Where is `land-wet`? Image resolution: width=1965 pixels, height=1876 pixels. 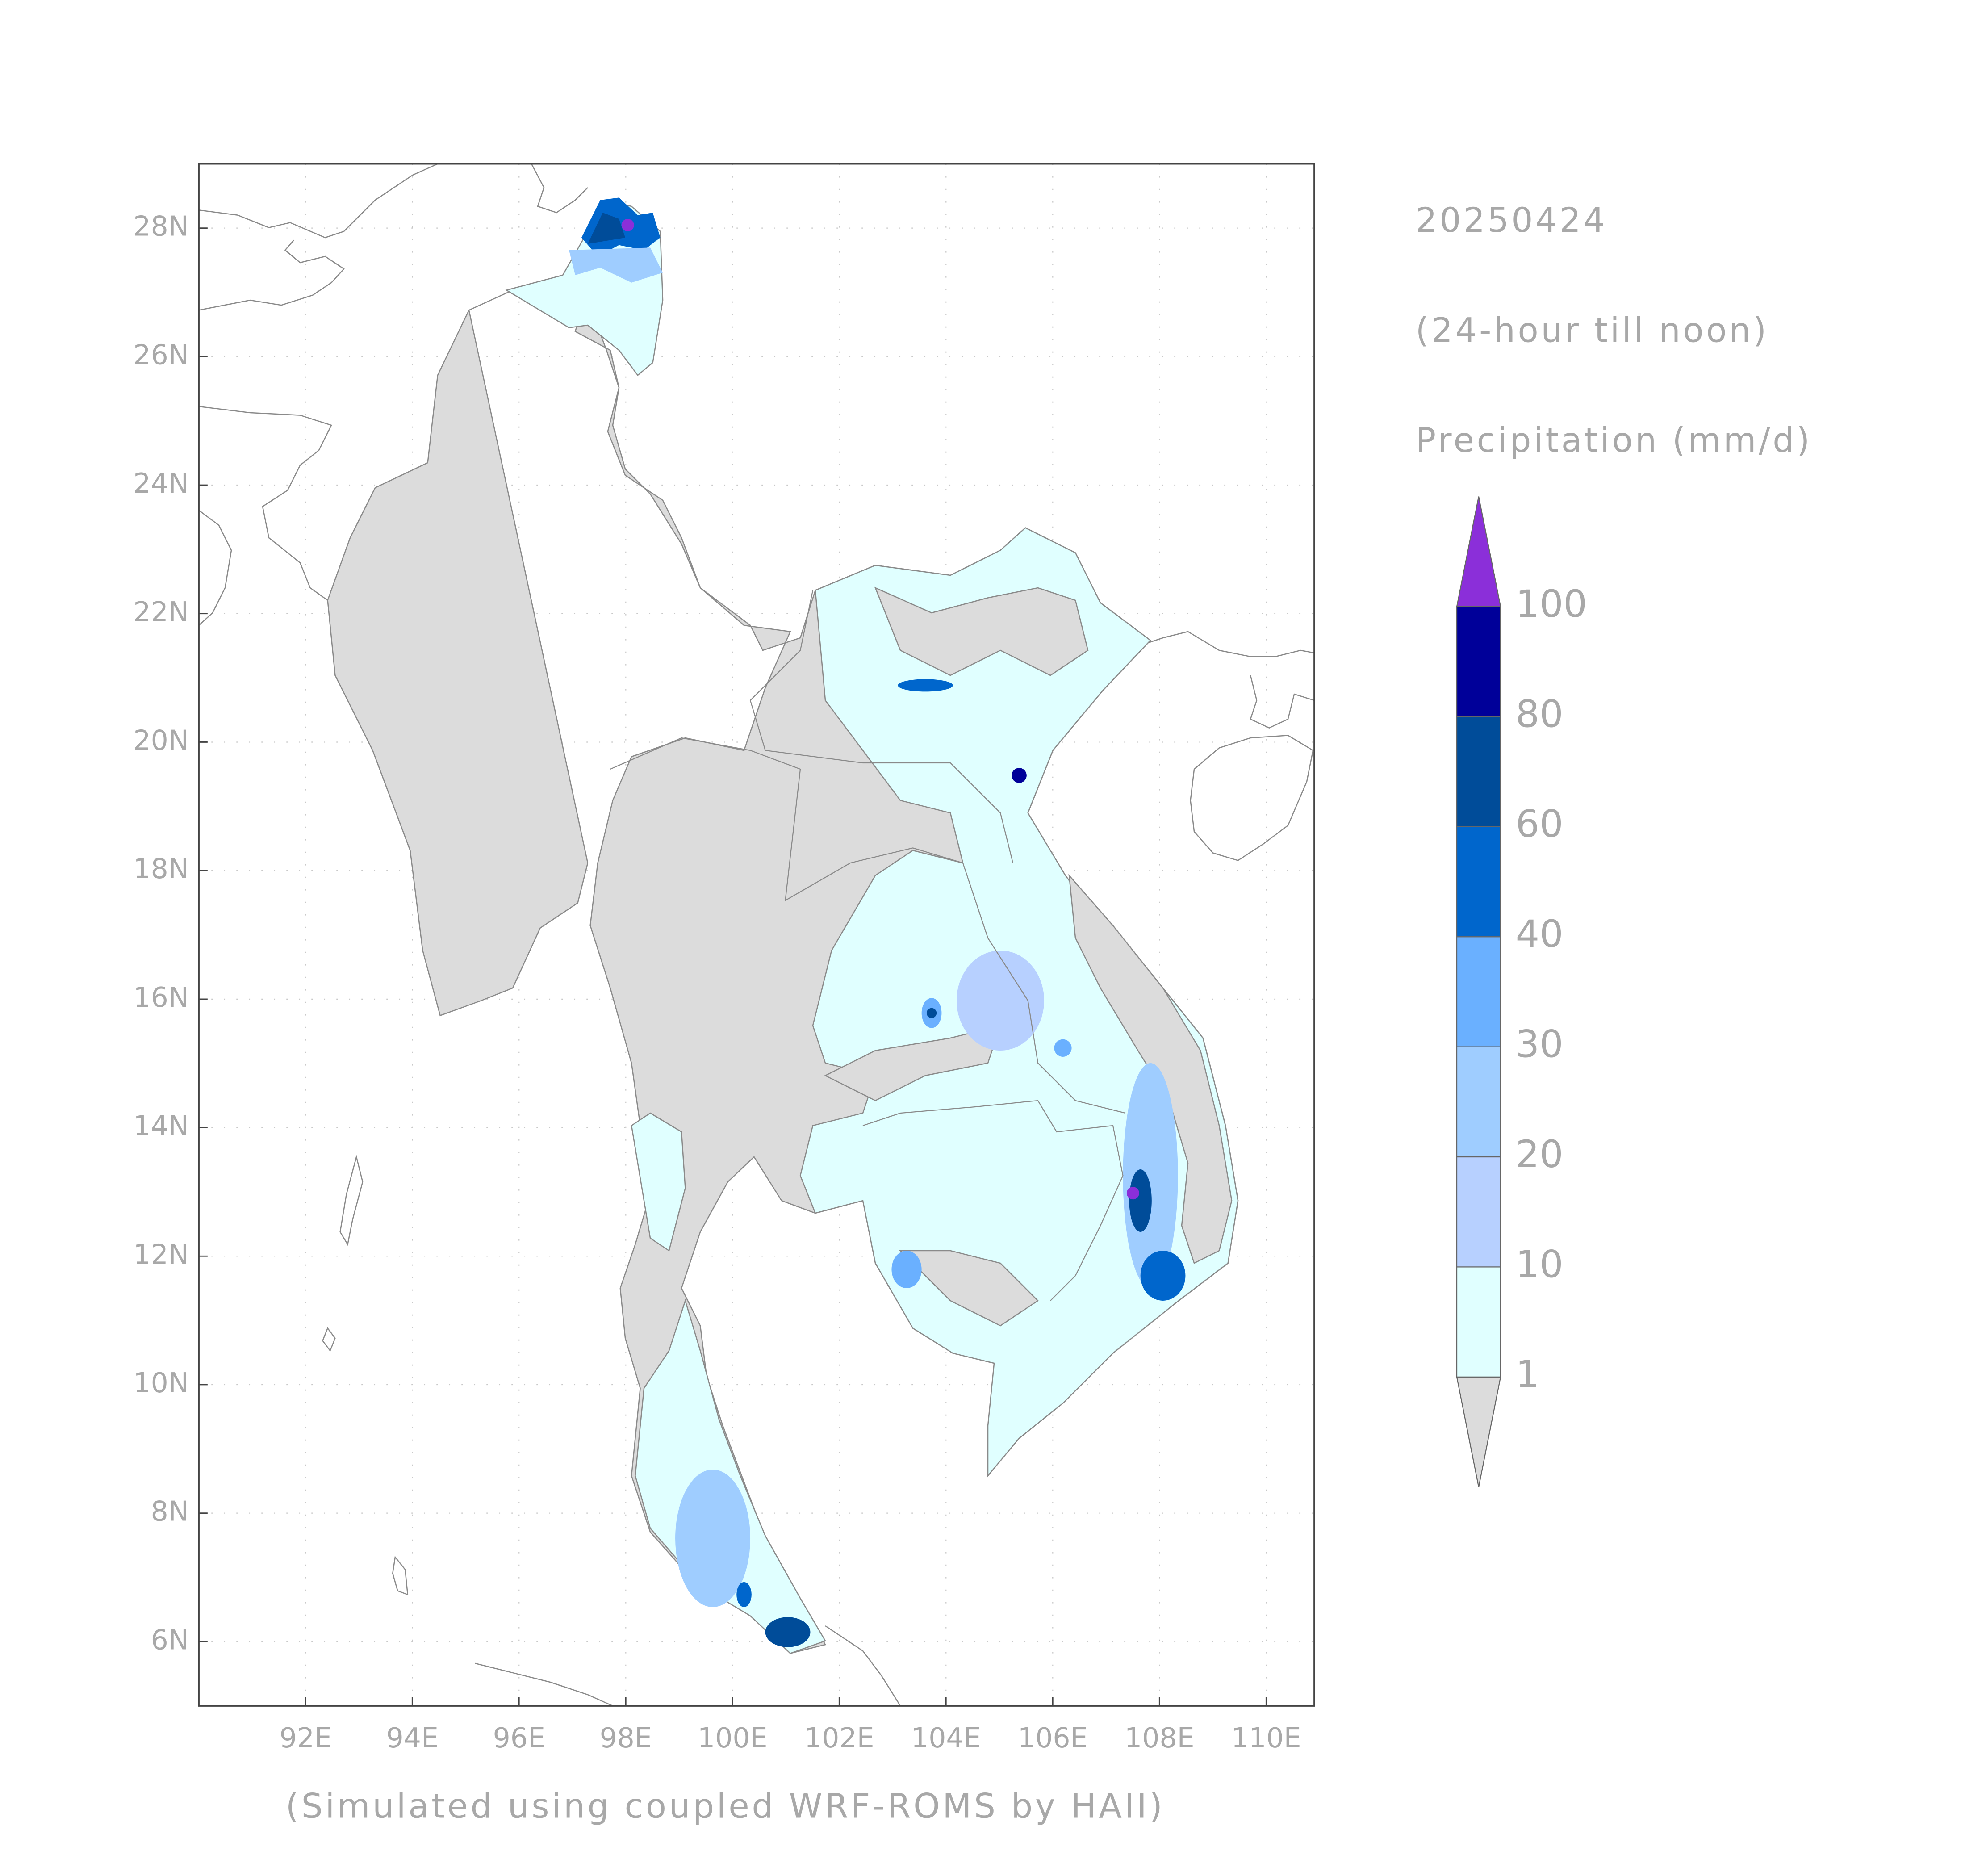 land-wet is located at coordinates (658, 1182).